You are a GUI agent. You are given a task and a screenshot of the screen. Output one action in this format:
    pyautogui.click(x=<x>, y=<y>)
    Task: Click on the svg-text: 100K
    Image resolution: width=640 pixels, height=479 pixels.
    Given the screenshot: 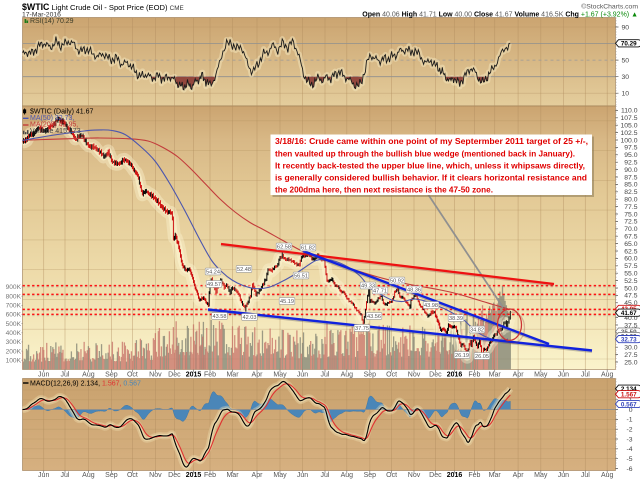 What is the action you would take?
    pyautogui.click(x=14, y=360)
    